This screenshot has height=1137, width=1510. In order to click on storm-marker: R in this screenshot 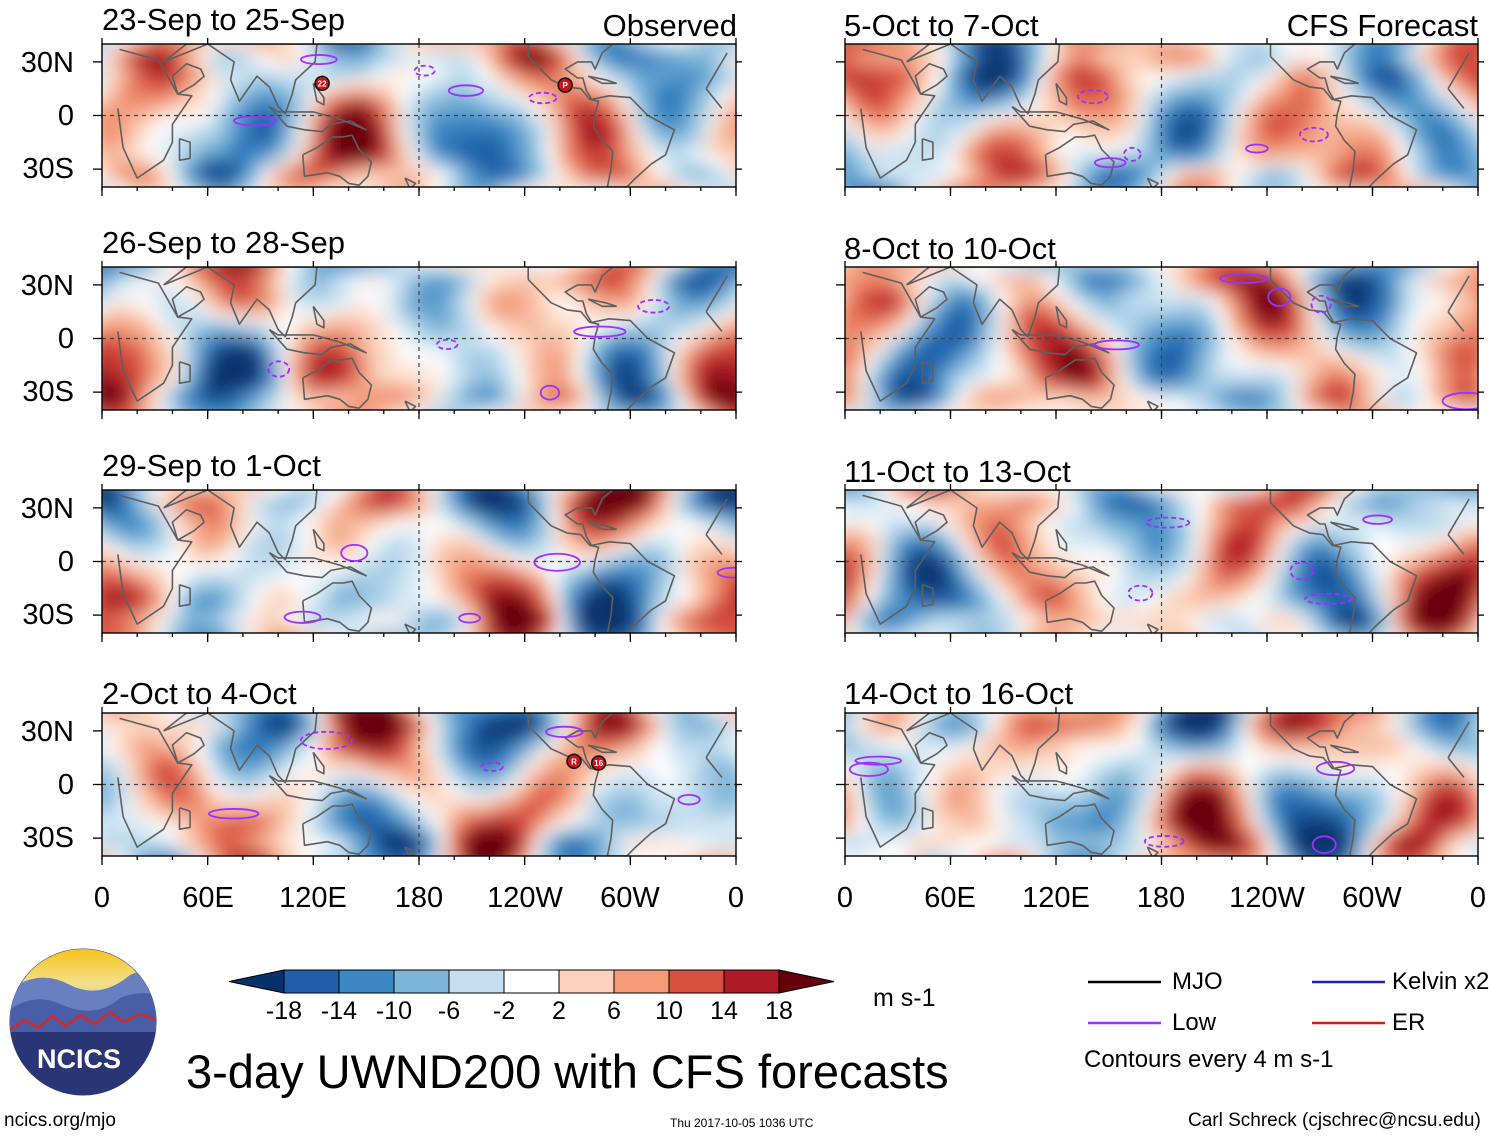, I will do `click(574, 761)`.